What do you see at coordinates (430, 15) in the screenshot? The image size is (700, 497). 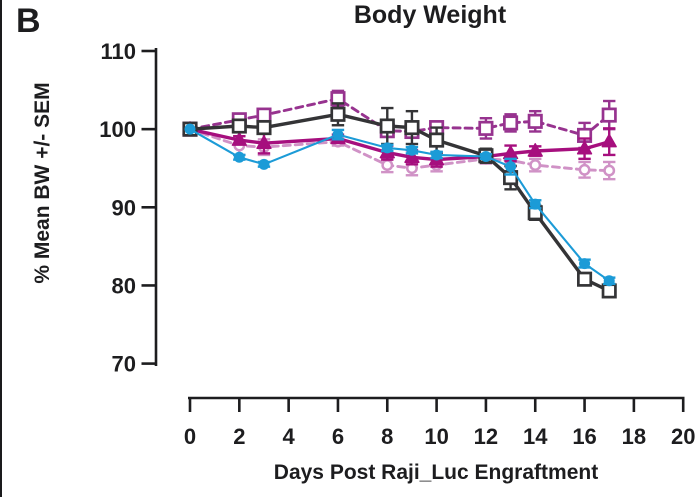 I see `chart-title: Body Weight` at bounding box center [430, 15].